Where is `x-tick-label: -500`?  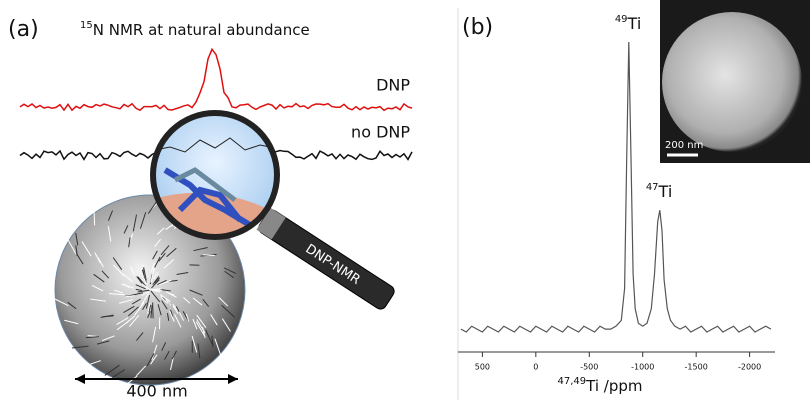 x-tick-label: -500 is located at coordinates (589, 367).